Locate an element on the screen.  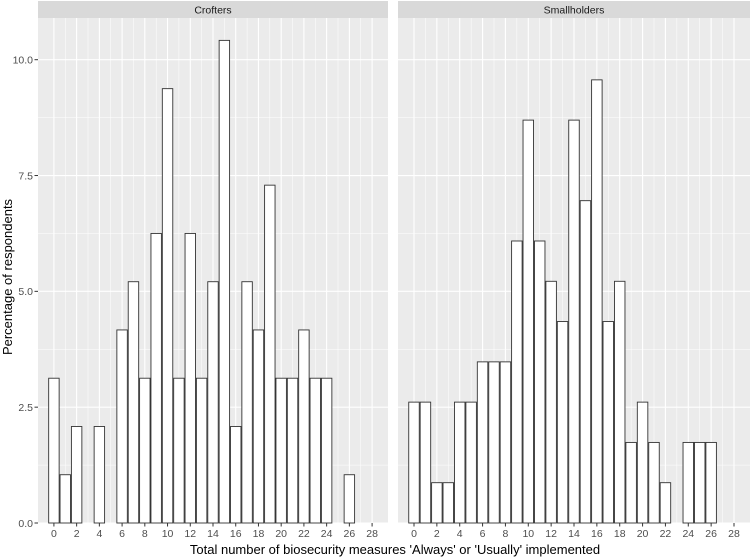
y-tick-label: 5.0 is located at coordinates (25, 292).